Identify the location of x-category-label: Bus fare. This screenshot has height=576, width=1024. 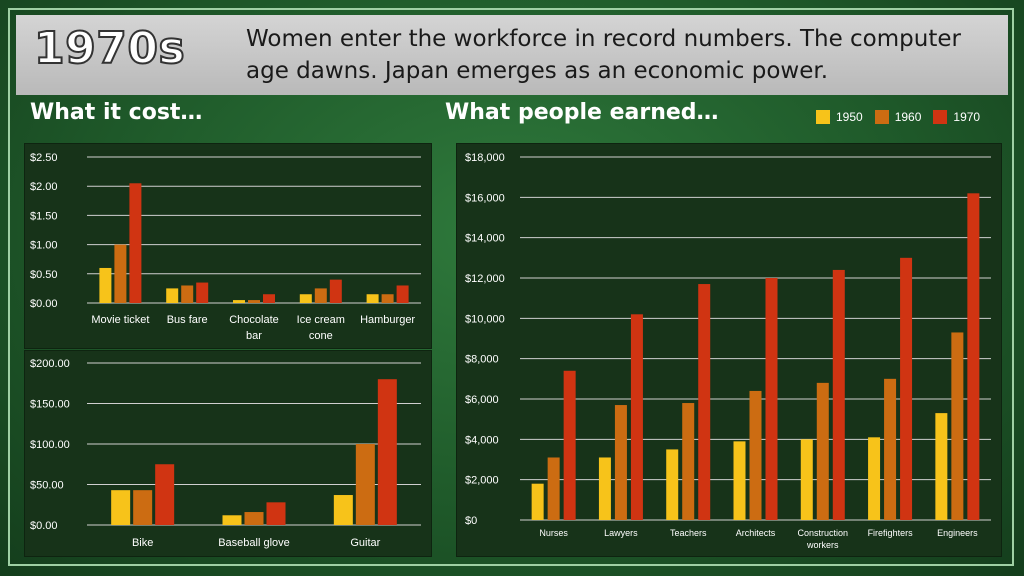
(187, 320).